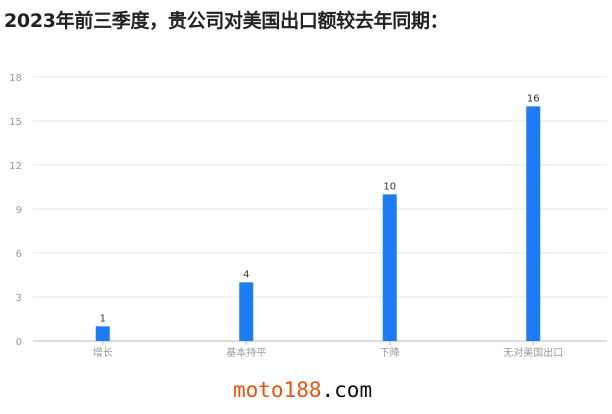 The image size is (612, 414). I want to click on data-label: 4, so click(246, 274).